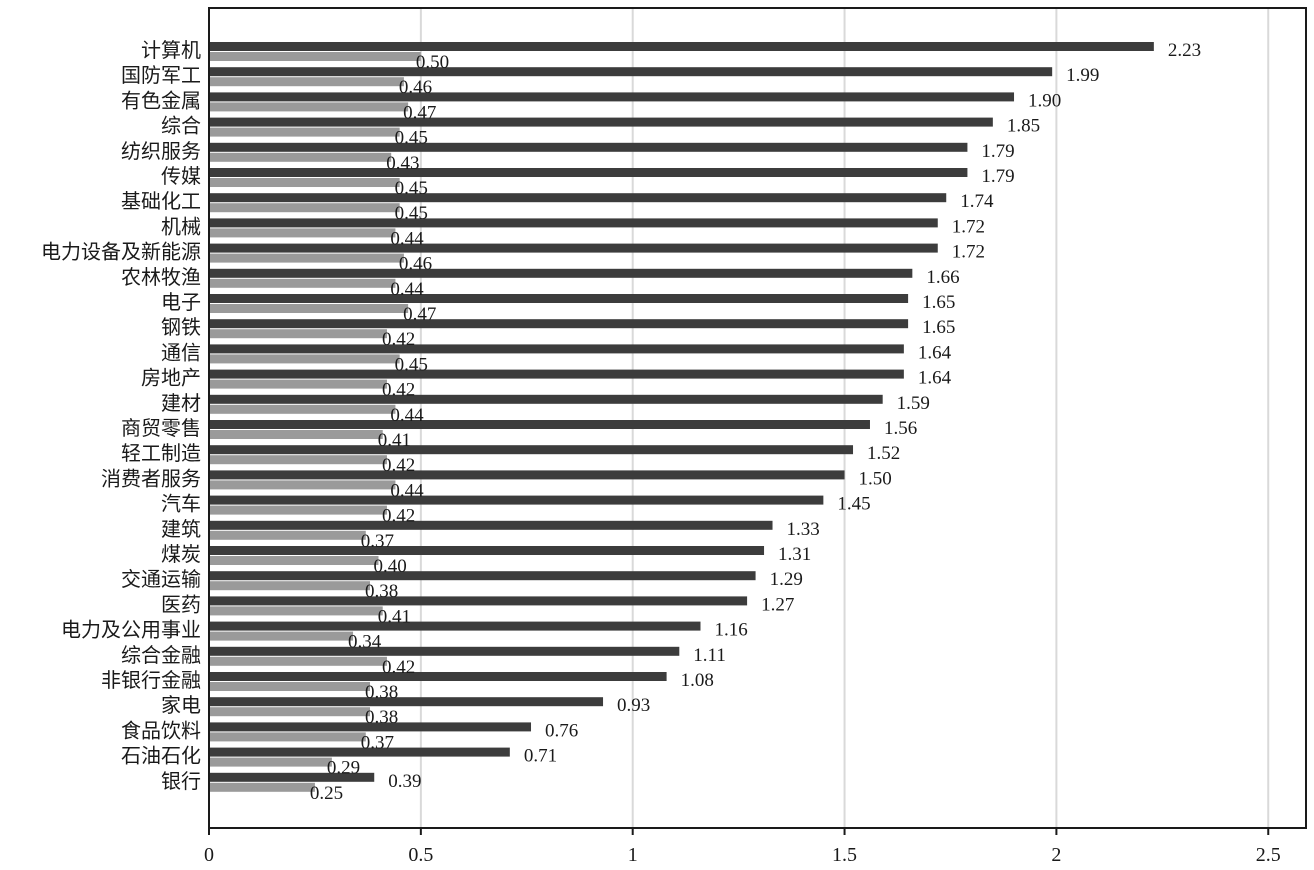 This screenshot has width=1314, height=870. Describe the element at coordinates (209, 855) in the screenshot. I see `x-tick-label: 0` at that location.